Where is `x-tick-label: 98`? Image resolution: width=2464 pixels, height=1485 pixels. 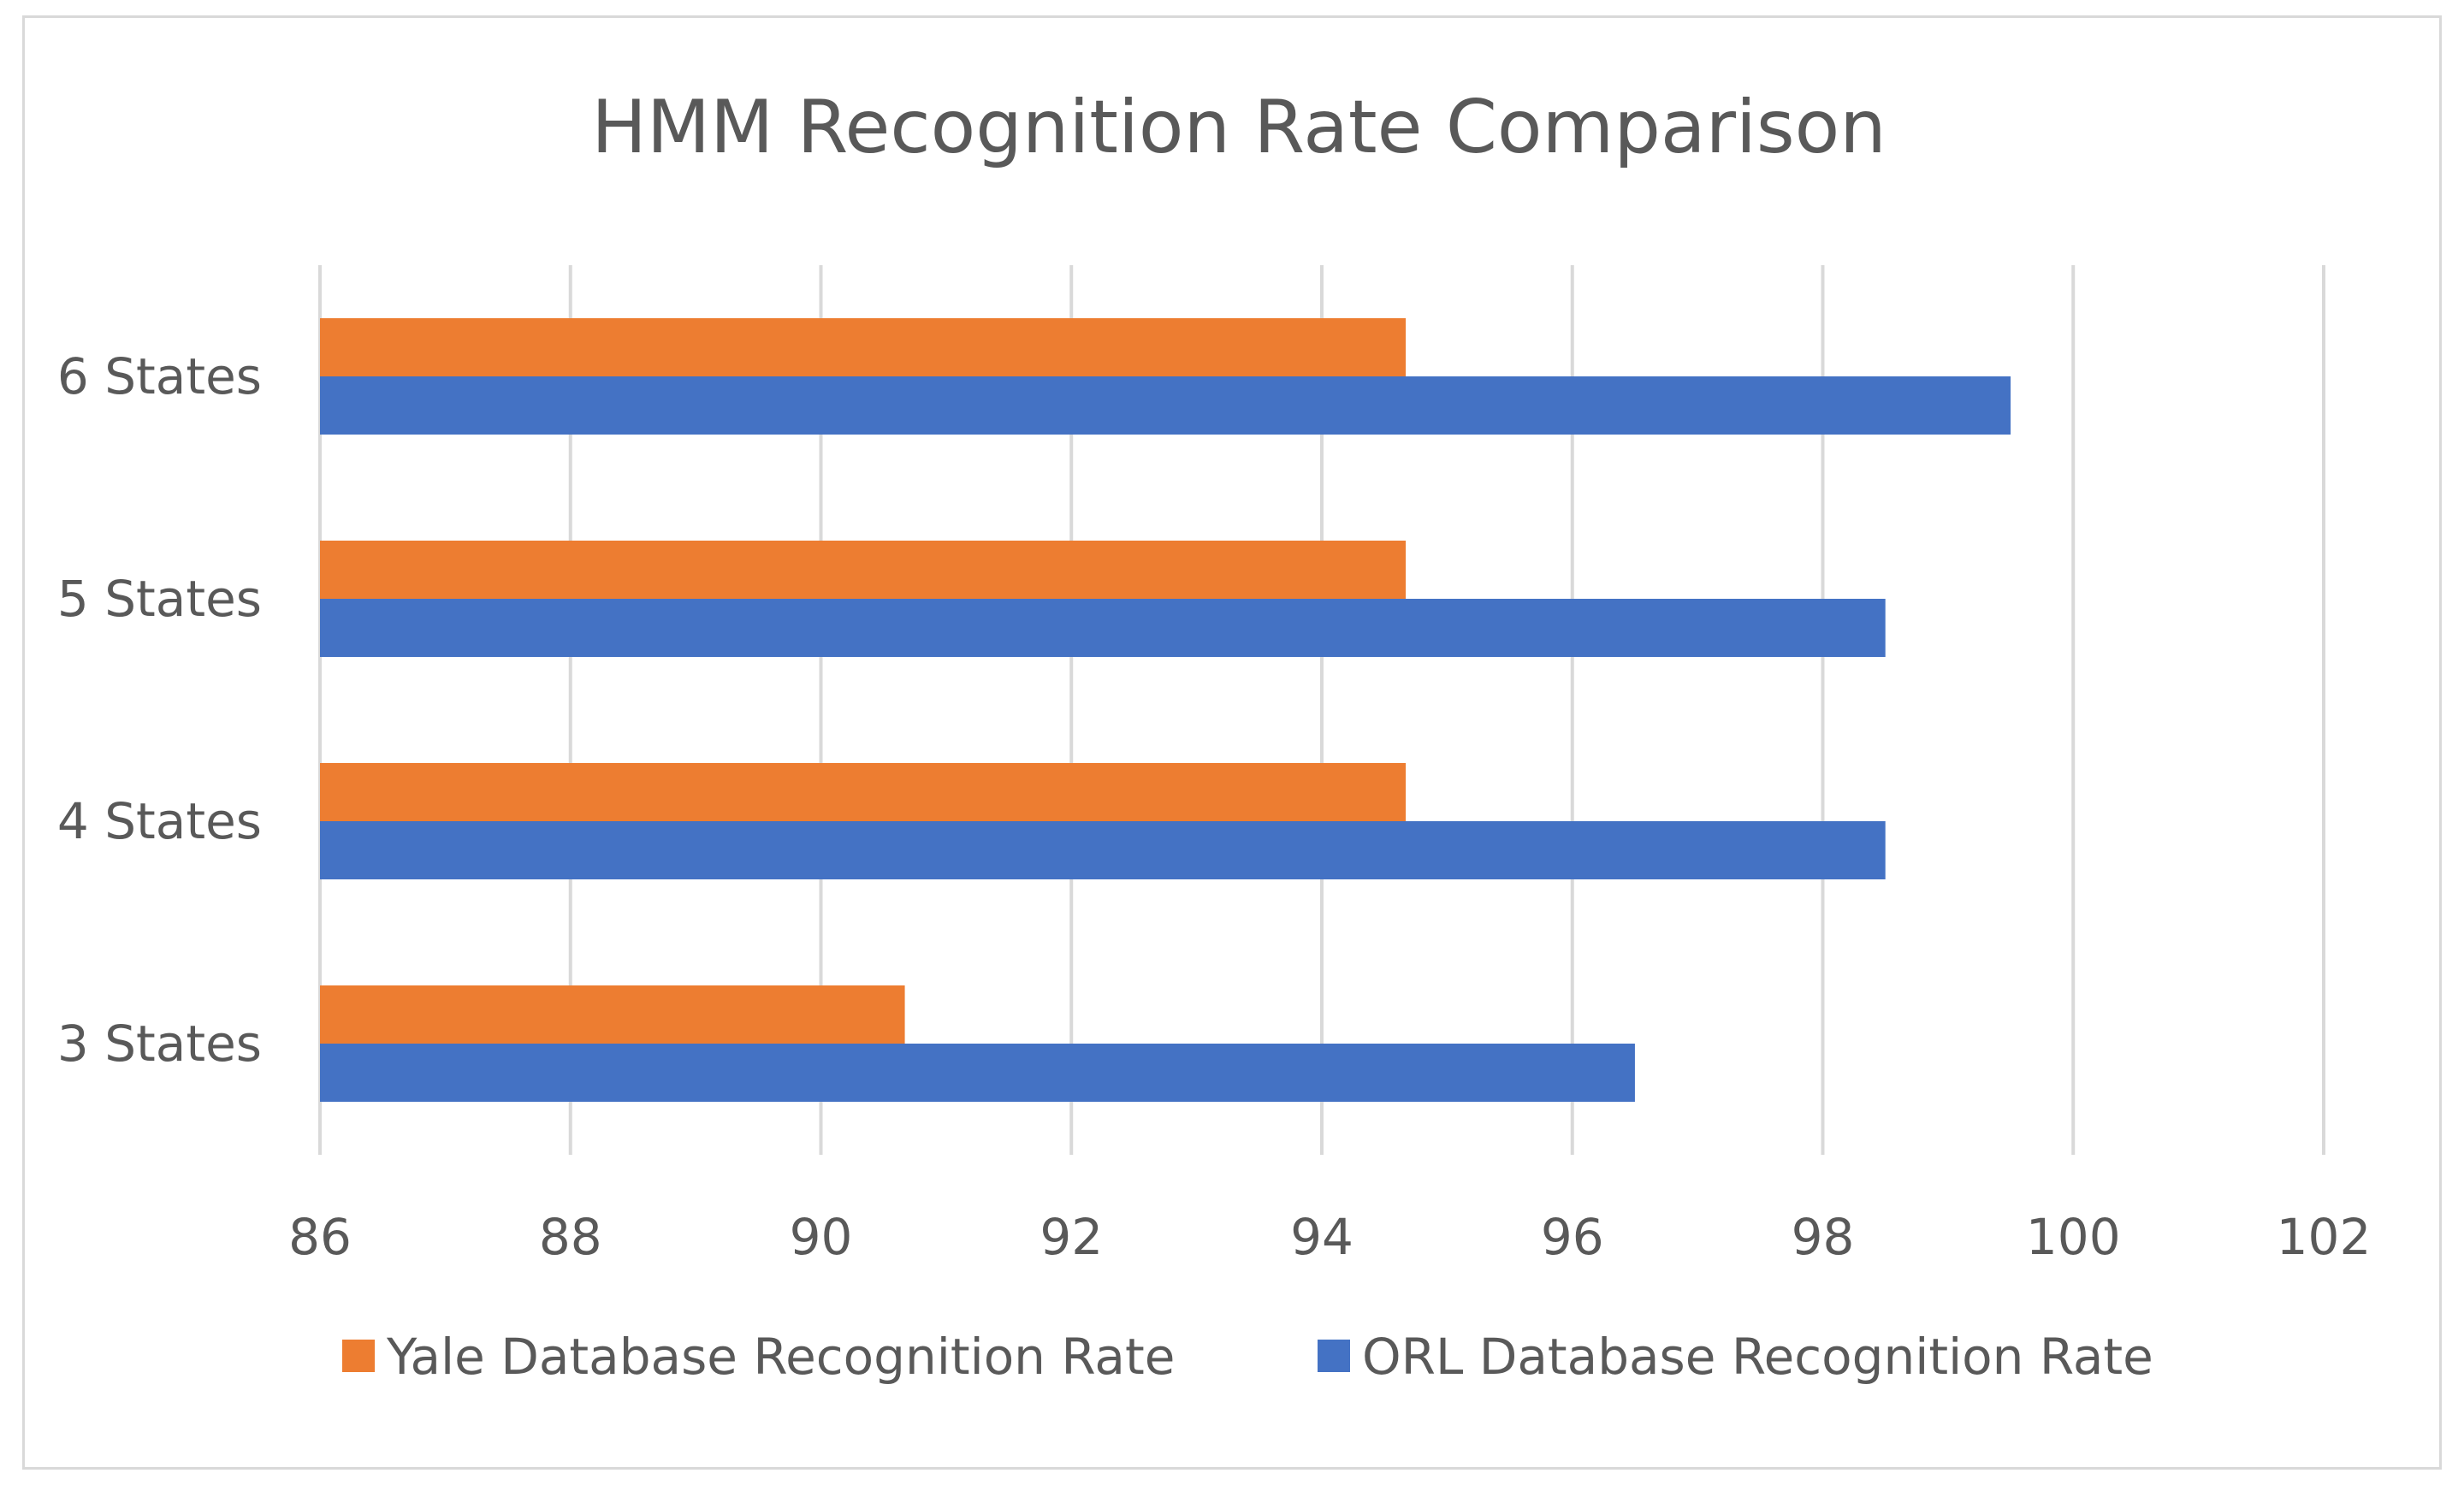 x-tick-label: 98 is located at coordinates (1823, 1237).